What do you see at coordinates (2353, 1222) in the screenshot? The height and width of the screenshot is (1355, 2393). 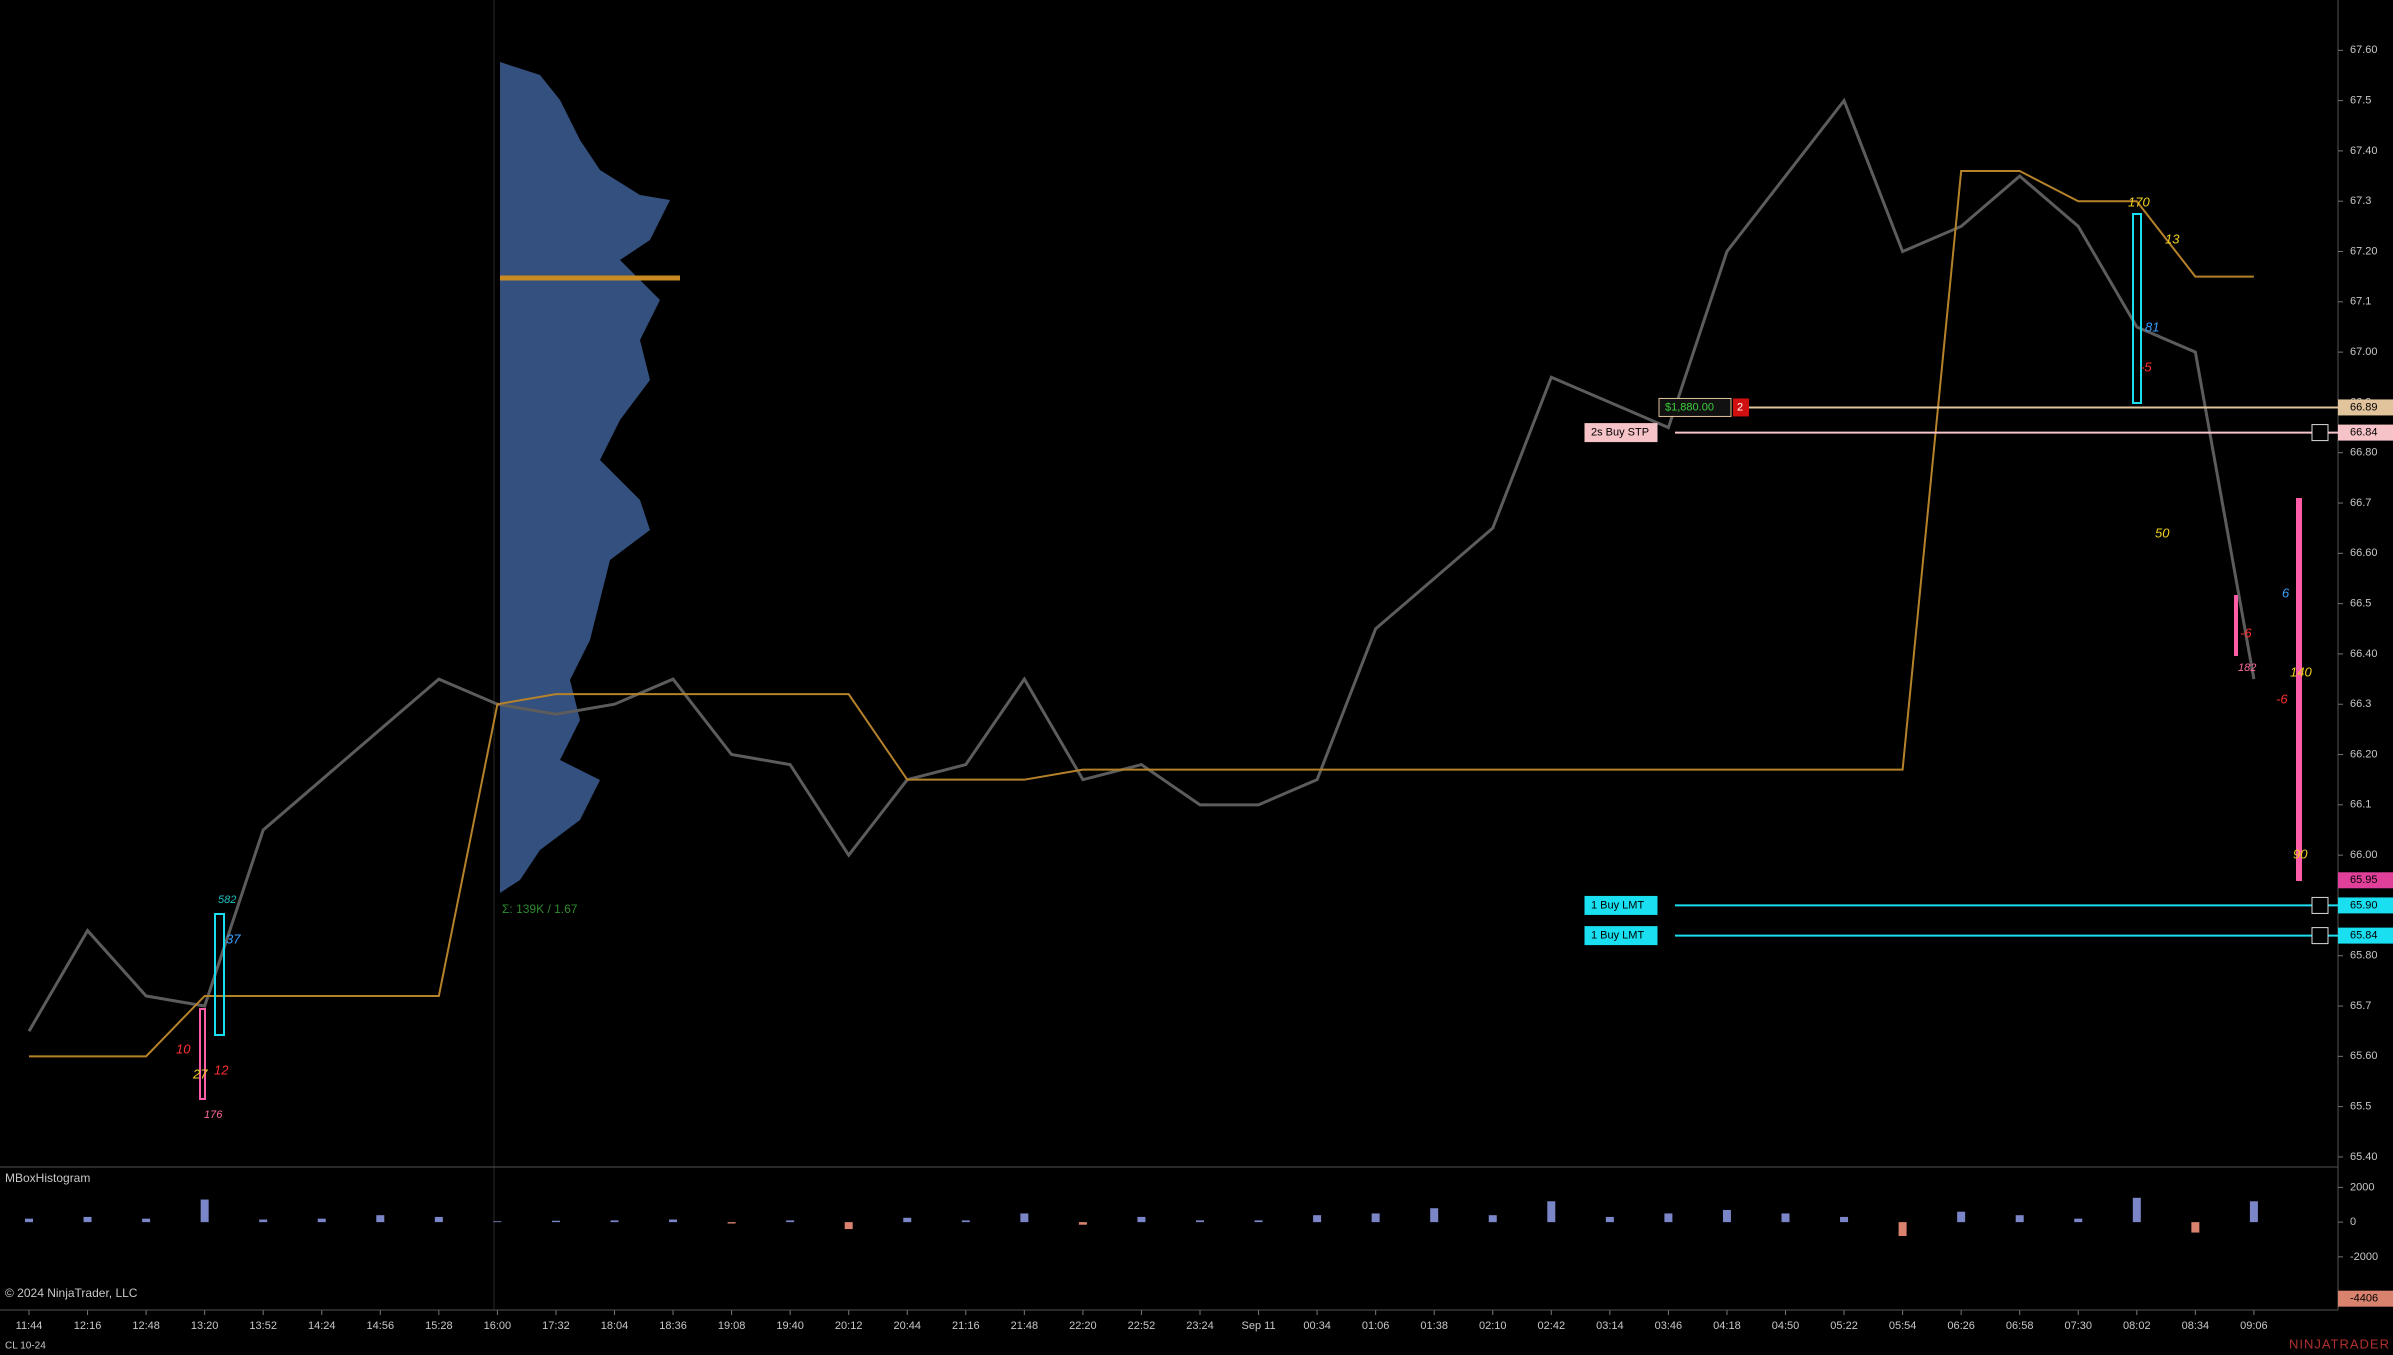 I see `indicator-tick-label: 0` at bounding box center [2353, 1222].